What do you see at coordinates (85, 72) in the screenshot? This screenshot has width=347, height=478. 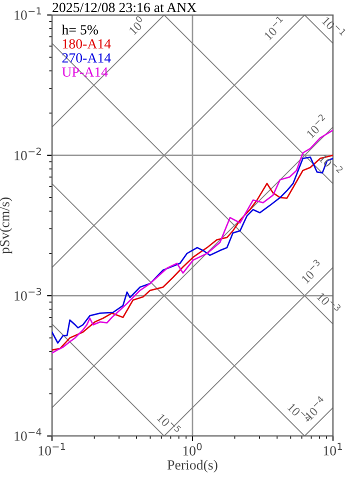 I see `text: UP-A14` at bounding box center [85, 72].